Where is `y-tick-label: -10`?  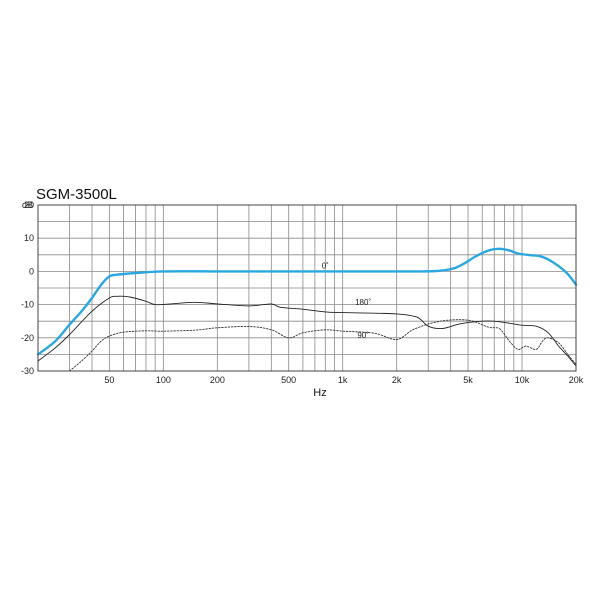 y-tick-label: -10 is located at coordinates (27, 305).